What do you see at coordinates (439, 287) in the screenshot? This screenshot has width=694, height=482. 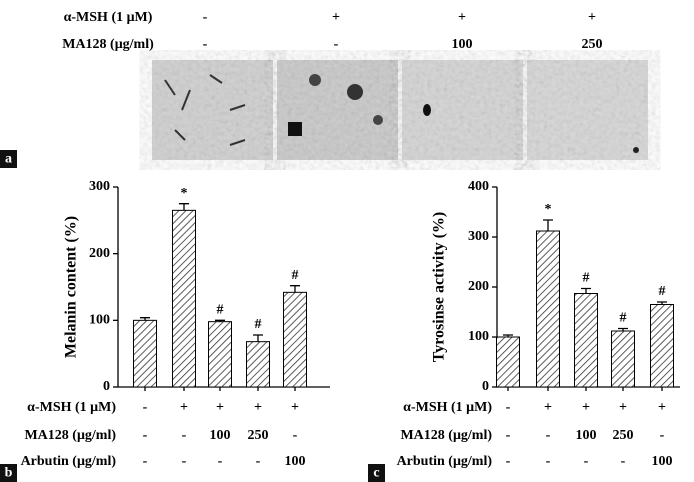 I see `y-axis-label: Tyrosinse activity (%)` at bounding box center [439, 287].